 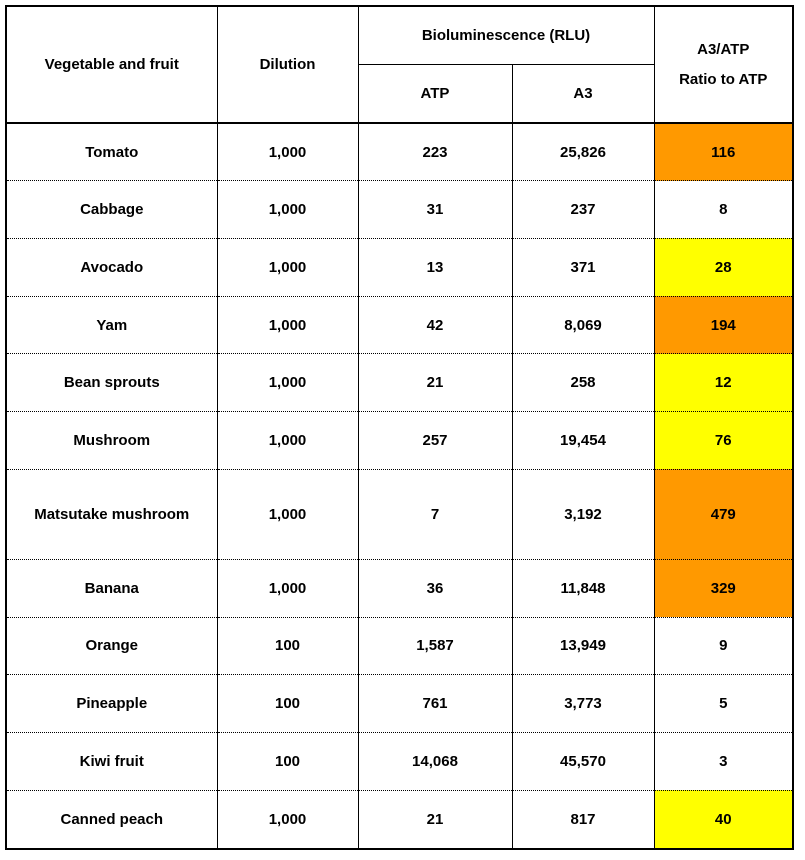 What do you see at coordinates (722, 383) in the screenshot?
I see `cell-ratio: 12` at bounding box center [722, 383].